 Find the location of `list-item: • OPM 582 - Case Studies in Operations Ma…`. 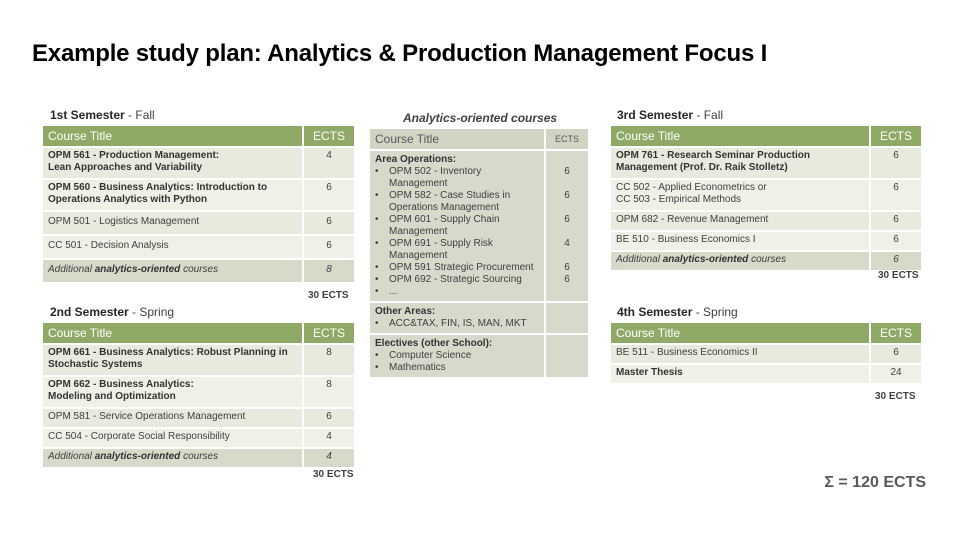

list-item: • OPM 582 - Case Studies in Operations Ma… is located at coordinates (443, 201).